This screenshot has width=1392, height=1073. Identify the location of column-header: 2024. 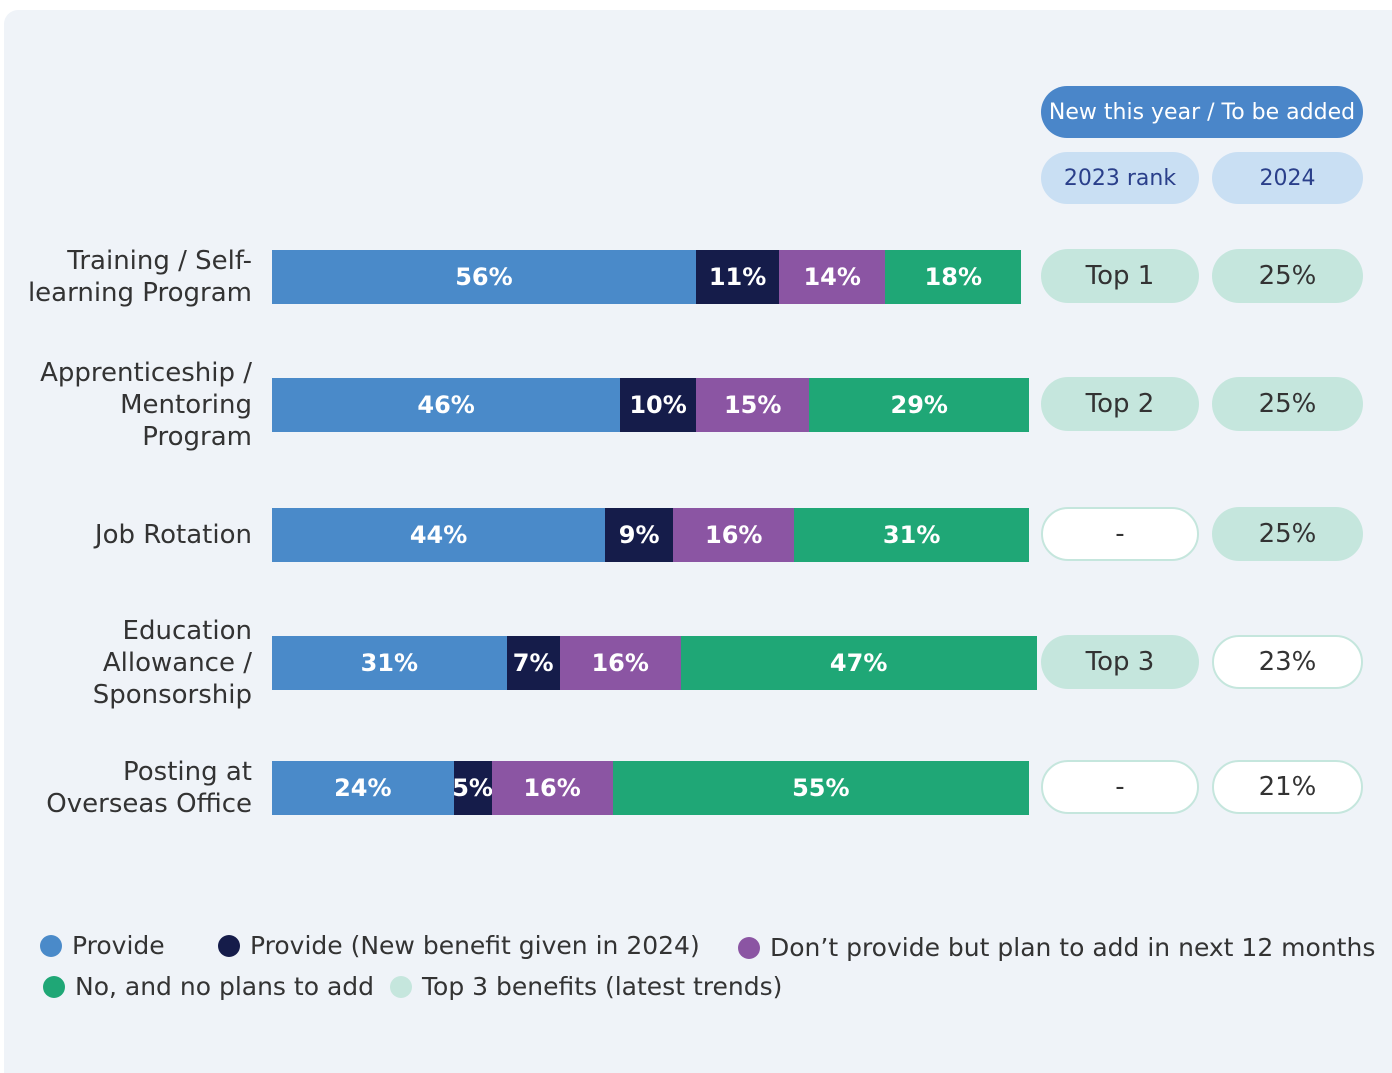
(1287, 178).